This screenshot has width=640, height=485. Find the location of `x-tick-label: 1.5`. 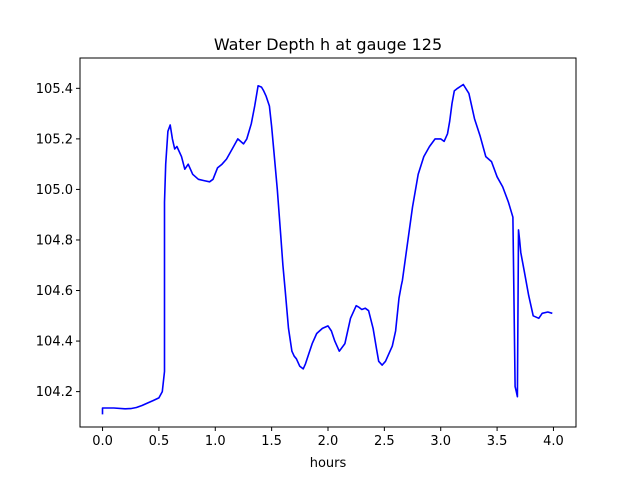

x-tick-label: 1.5 is located at coordinates (271, 441).